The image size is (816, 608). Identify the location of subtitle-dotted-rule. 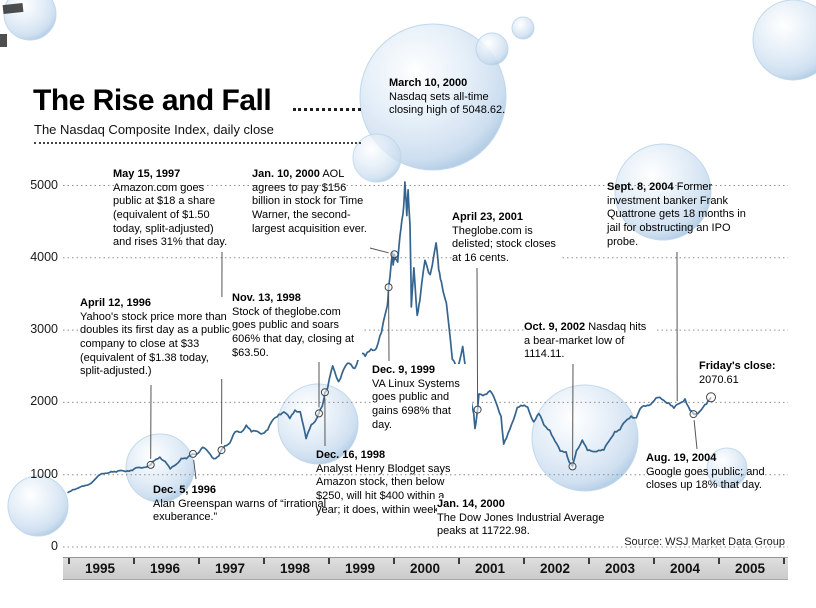
(197, 136).